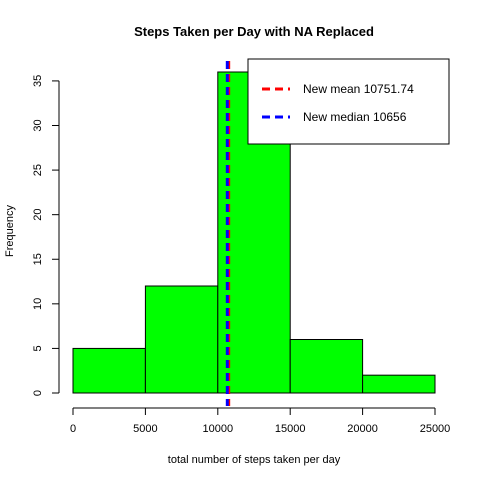 The image size is (480, 480). Describe the element at coordinates (38, 393) in the screenshot. I see `y-tick-label-0: 0` at that location.